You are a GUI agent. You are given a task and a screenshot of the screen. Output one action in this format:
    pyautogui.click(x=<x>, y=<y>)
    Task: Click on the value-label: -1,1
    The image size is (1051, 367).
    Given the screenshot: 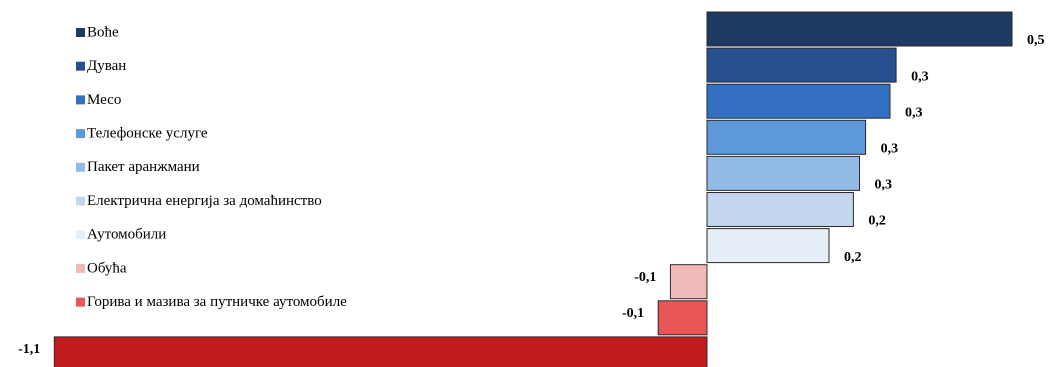 What is the action you would take?
    pyautogui.click(x=29, y=349)
    